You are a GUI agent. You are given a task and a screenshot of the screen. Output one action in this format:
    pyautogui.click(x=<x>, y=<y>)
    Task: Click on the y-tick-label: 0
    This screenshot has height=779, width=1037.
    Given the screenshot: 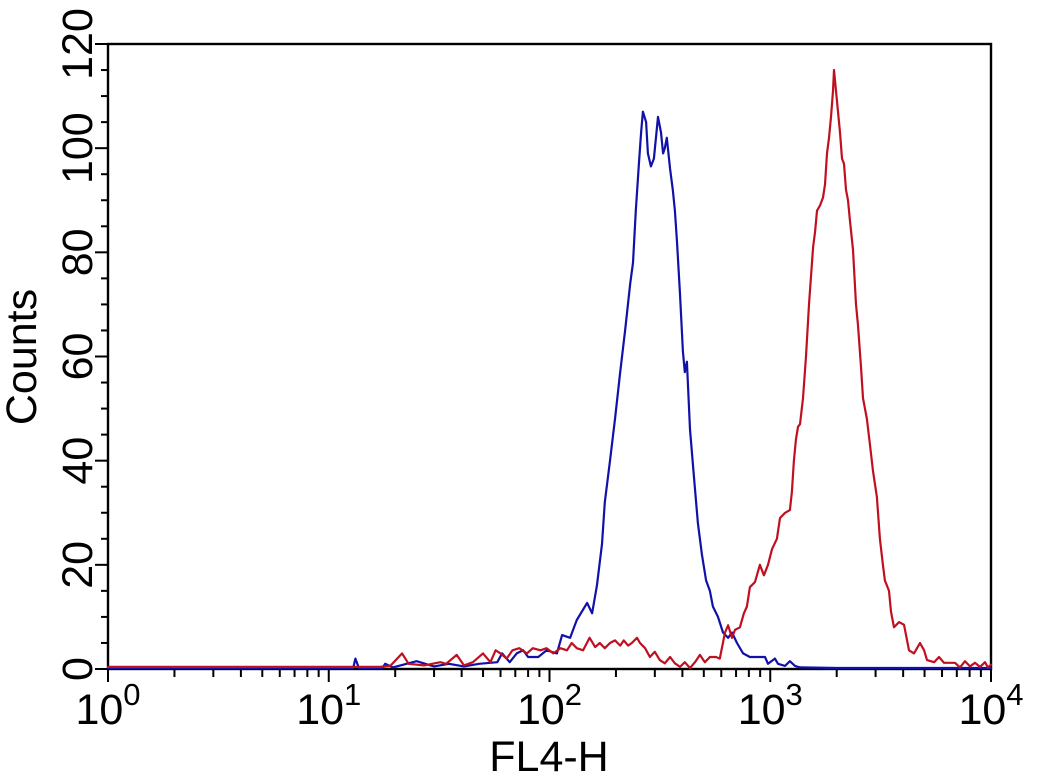 What is the action you would take?
    pyautogui.click(x=78, y=669)
    